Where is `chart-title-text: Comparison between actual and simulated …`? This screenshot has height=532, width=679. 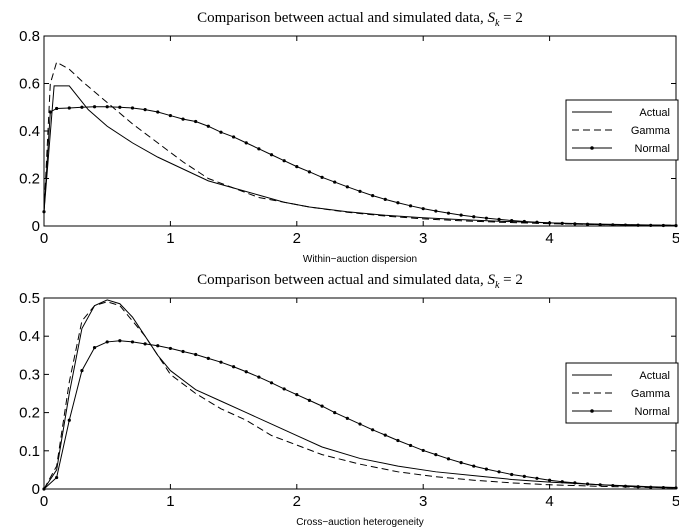 chart-title-text: Comparison between actual and simulated … is located at coordinates (342, 18).